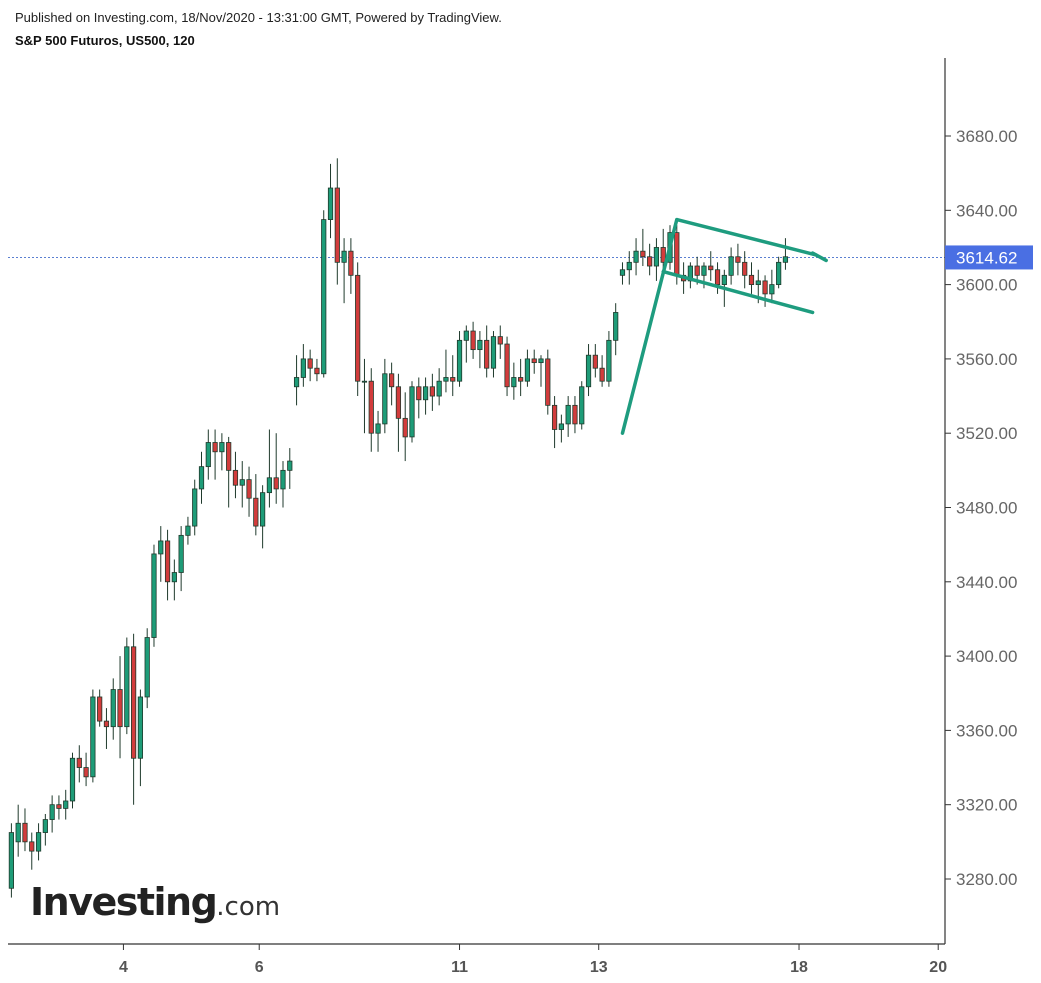 The height and width of the screenshot is (983, 1041). I want to click on trendline-flagpole, so click(649, 326).